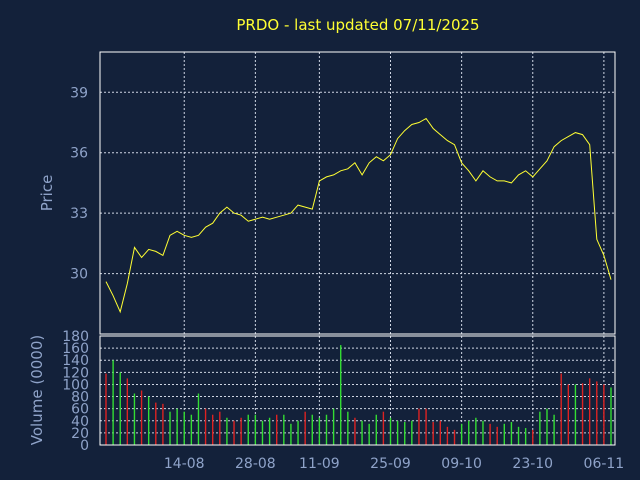  I want to click on price-y-ticks: 30 33 36 39, so click(79, 183).